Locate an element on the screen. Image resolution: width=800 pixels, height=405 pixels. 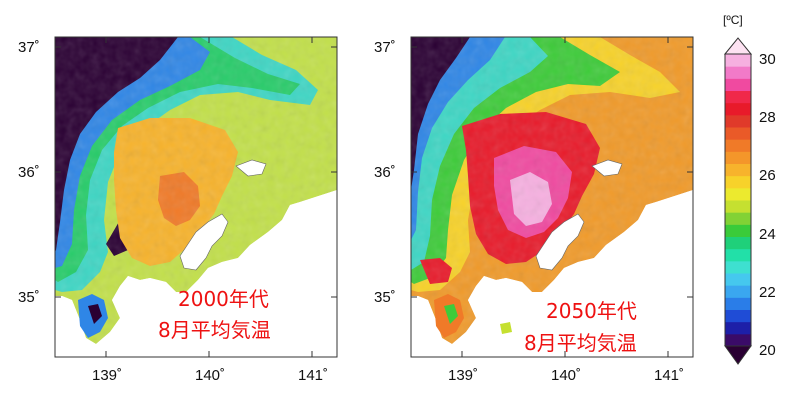
colorbar-label: 20 is located at coordinates (767, 350).